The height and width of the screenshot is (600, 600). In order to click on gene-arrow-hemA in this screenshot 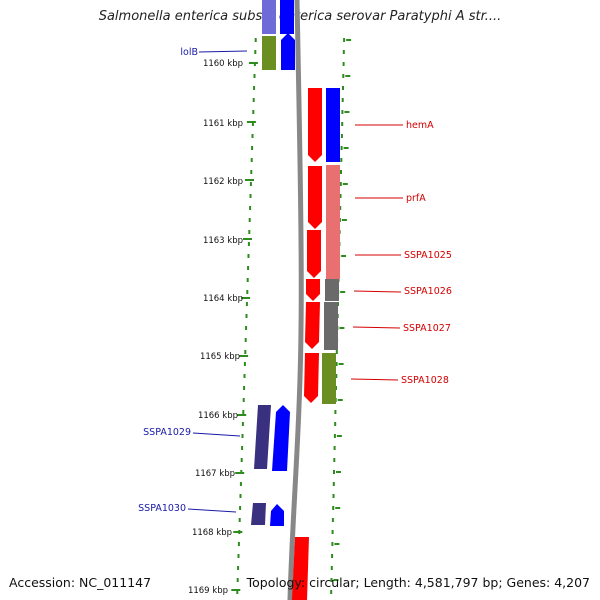, I will do `click(315, 125)`.